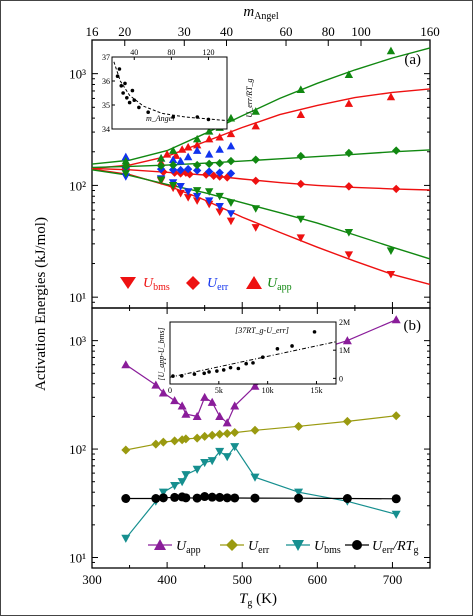 The image size is (473, 616). What do you see at coordinates (188, 547) in the screenshot?
I see `legend-b-app-label: Uapp` at bounding box center [188, 547].